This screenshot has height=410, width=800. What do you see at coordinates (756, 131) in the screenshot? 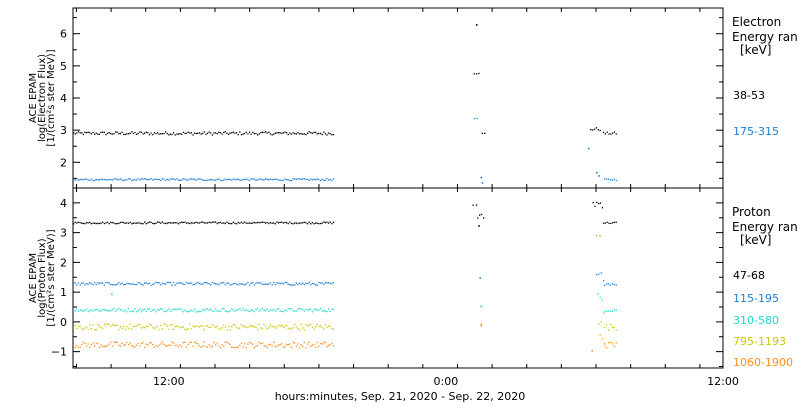
I see `legend-electron-175-315: 175-315` at bounding box center [756, 131].